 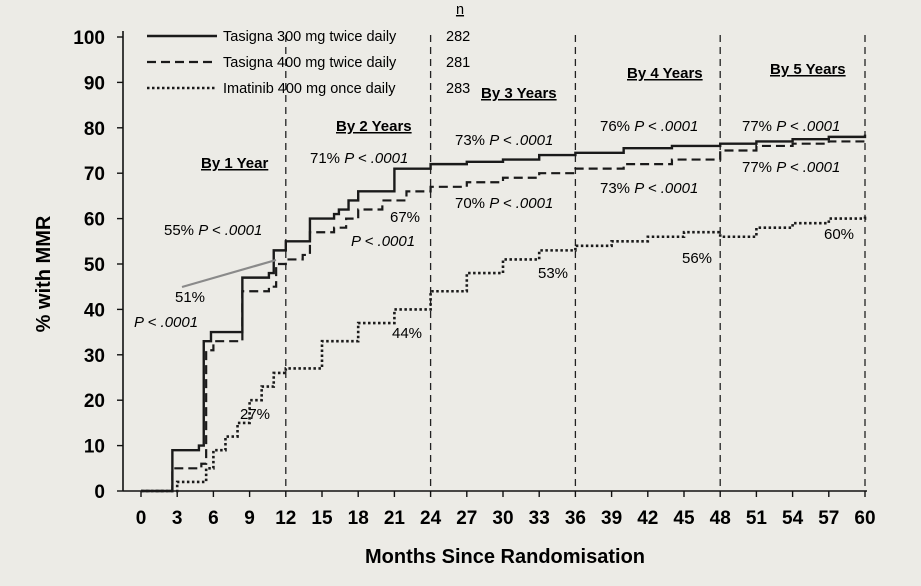 I want to click on annotation-14: 77% P < .0001, so click(x=791, y=126).